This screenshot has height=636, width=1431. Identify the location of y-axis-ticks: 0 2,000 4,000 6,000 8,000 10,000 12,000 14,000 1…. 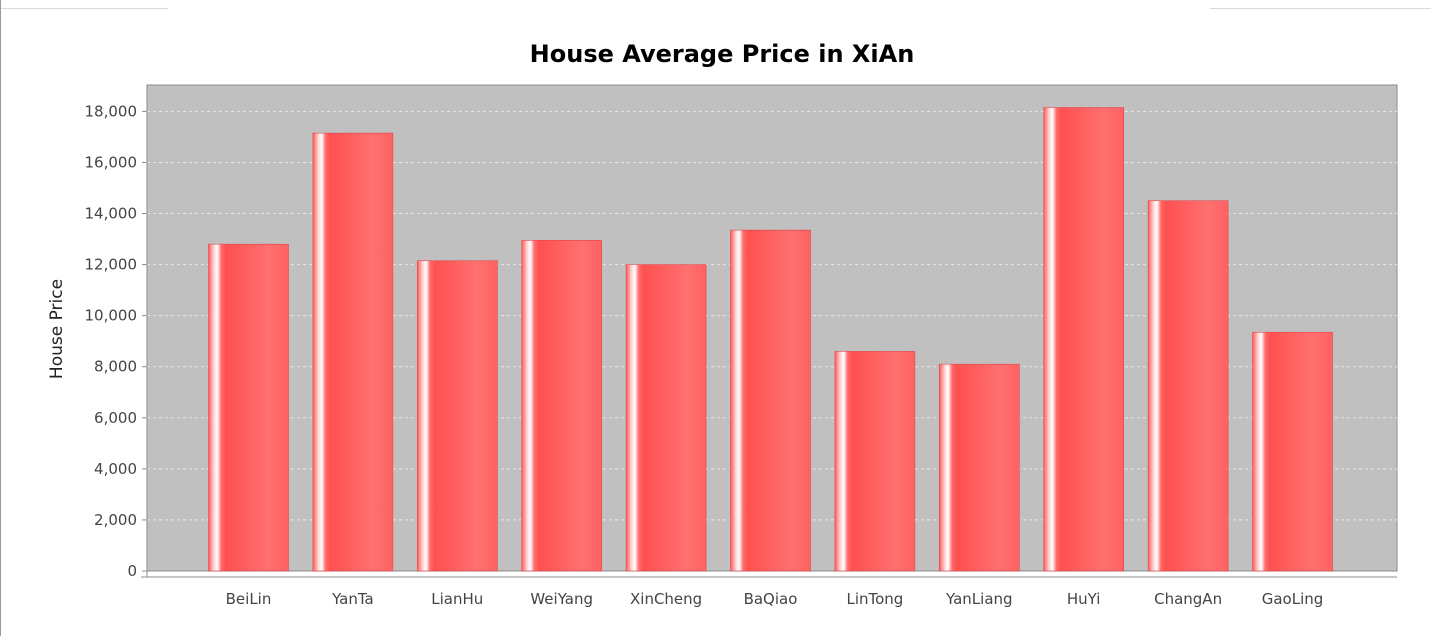
(116, 341).